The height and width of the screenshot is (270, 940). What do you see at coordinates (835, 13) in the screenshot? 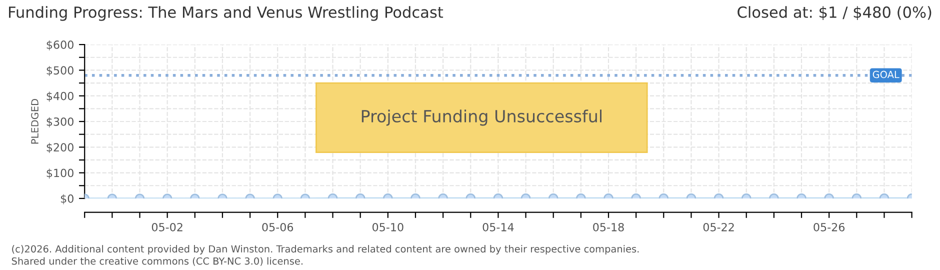
I see `chart-subtitle: Closed at: $1 / $480 (0%)` at bounding box center [835, 13].